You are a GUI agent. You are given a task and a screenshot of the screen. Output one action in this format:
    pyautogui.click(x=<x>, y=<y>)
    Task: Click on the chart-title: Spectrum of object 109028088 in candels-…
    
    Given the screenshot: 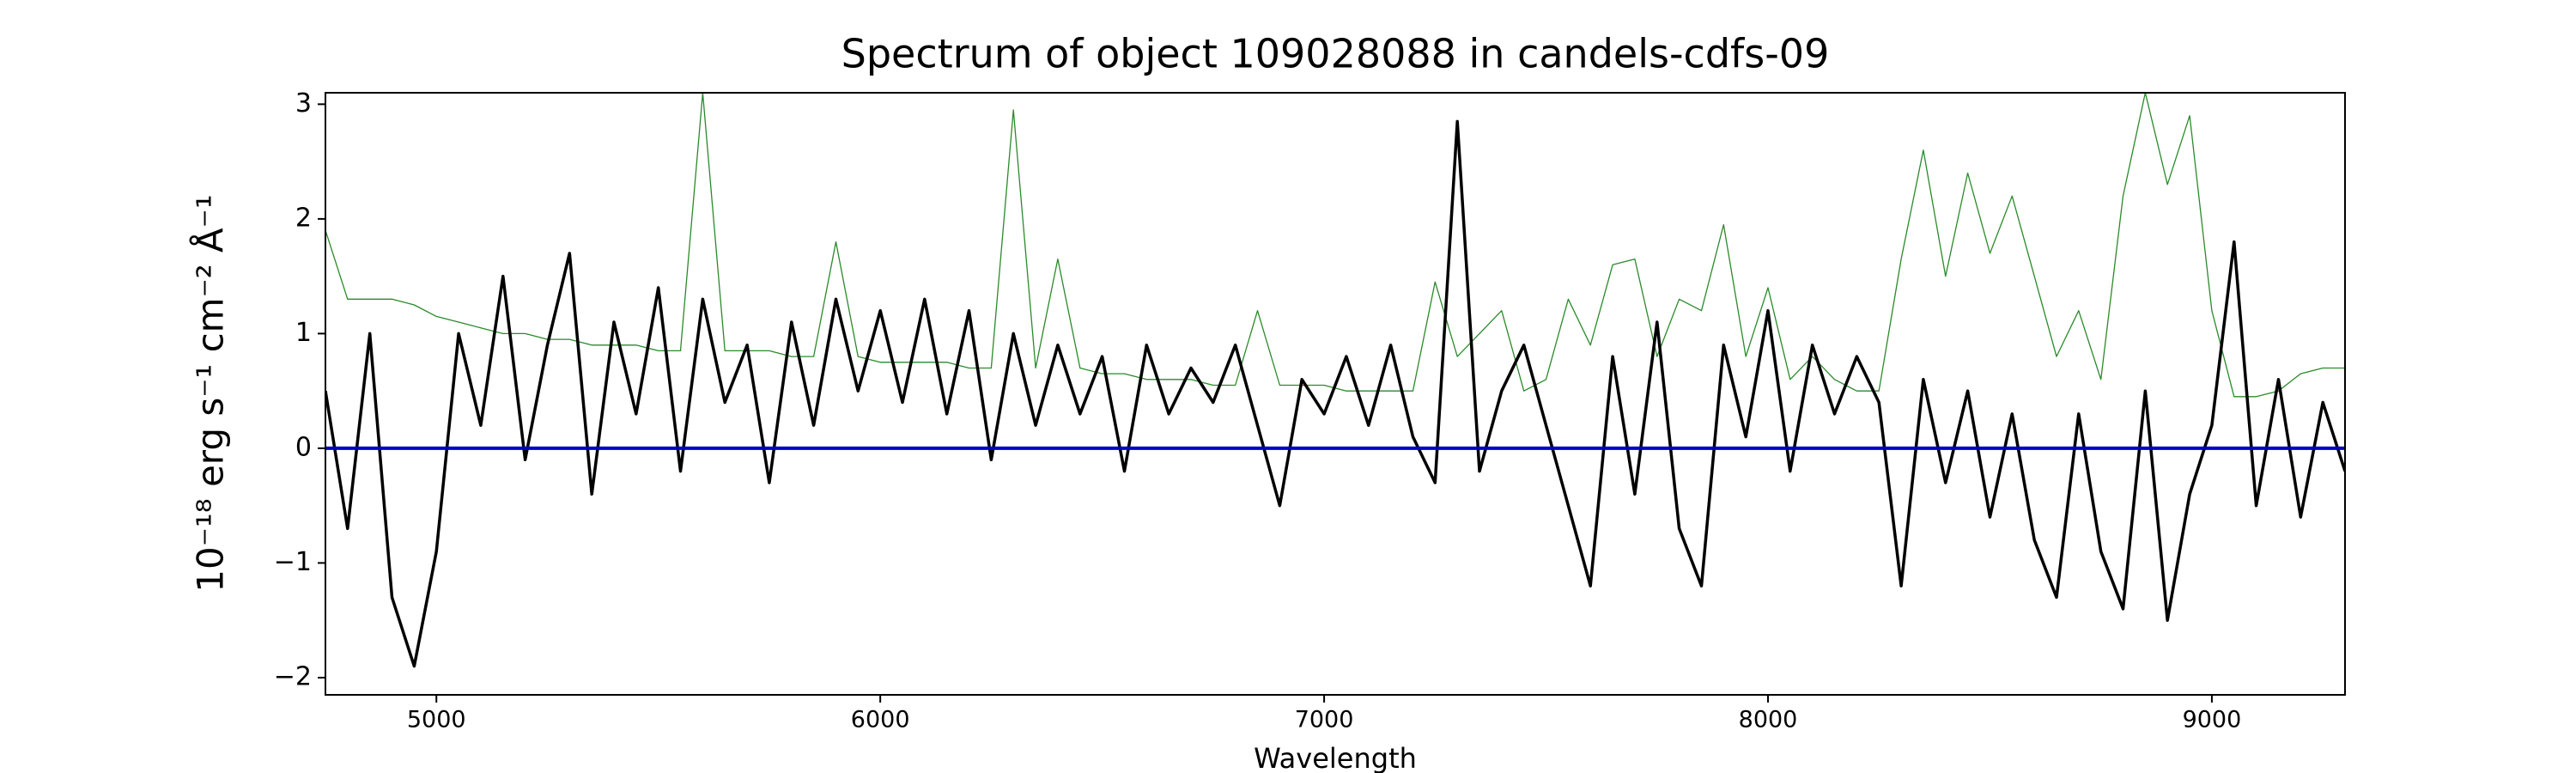 What is the action you would take?
    pyautogui.click(x=1335, y=54)
    